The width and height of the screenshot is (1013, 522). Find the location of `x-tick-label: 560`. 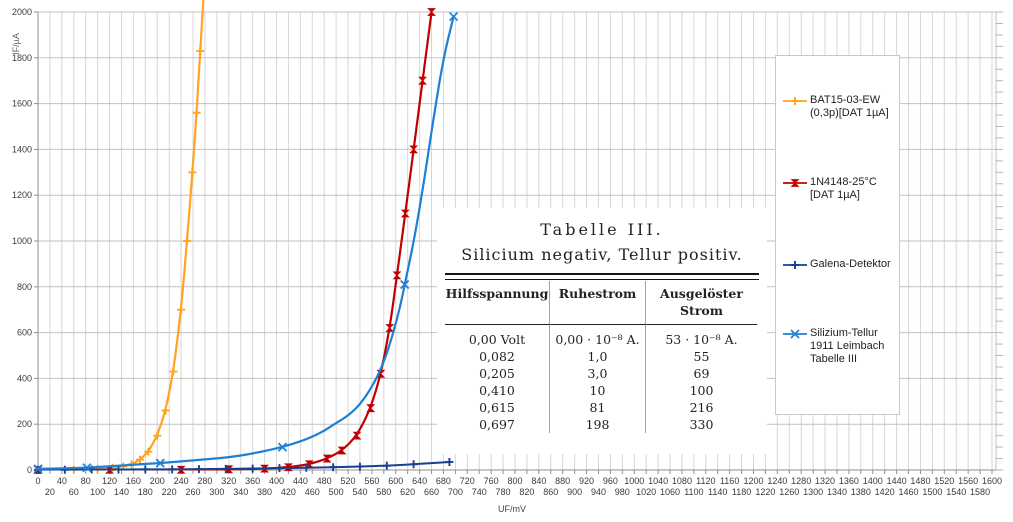

x-tick-label: 560 is located at coordinates (371, 481).